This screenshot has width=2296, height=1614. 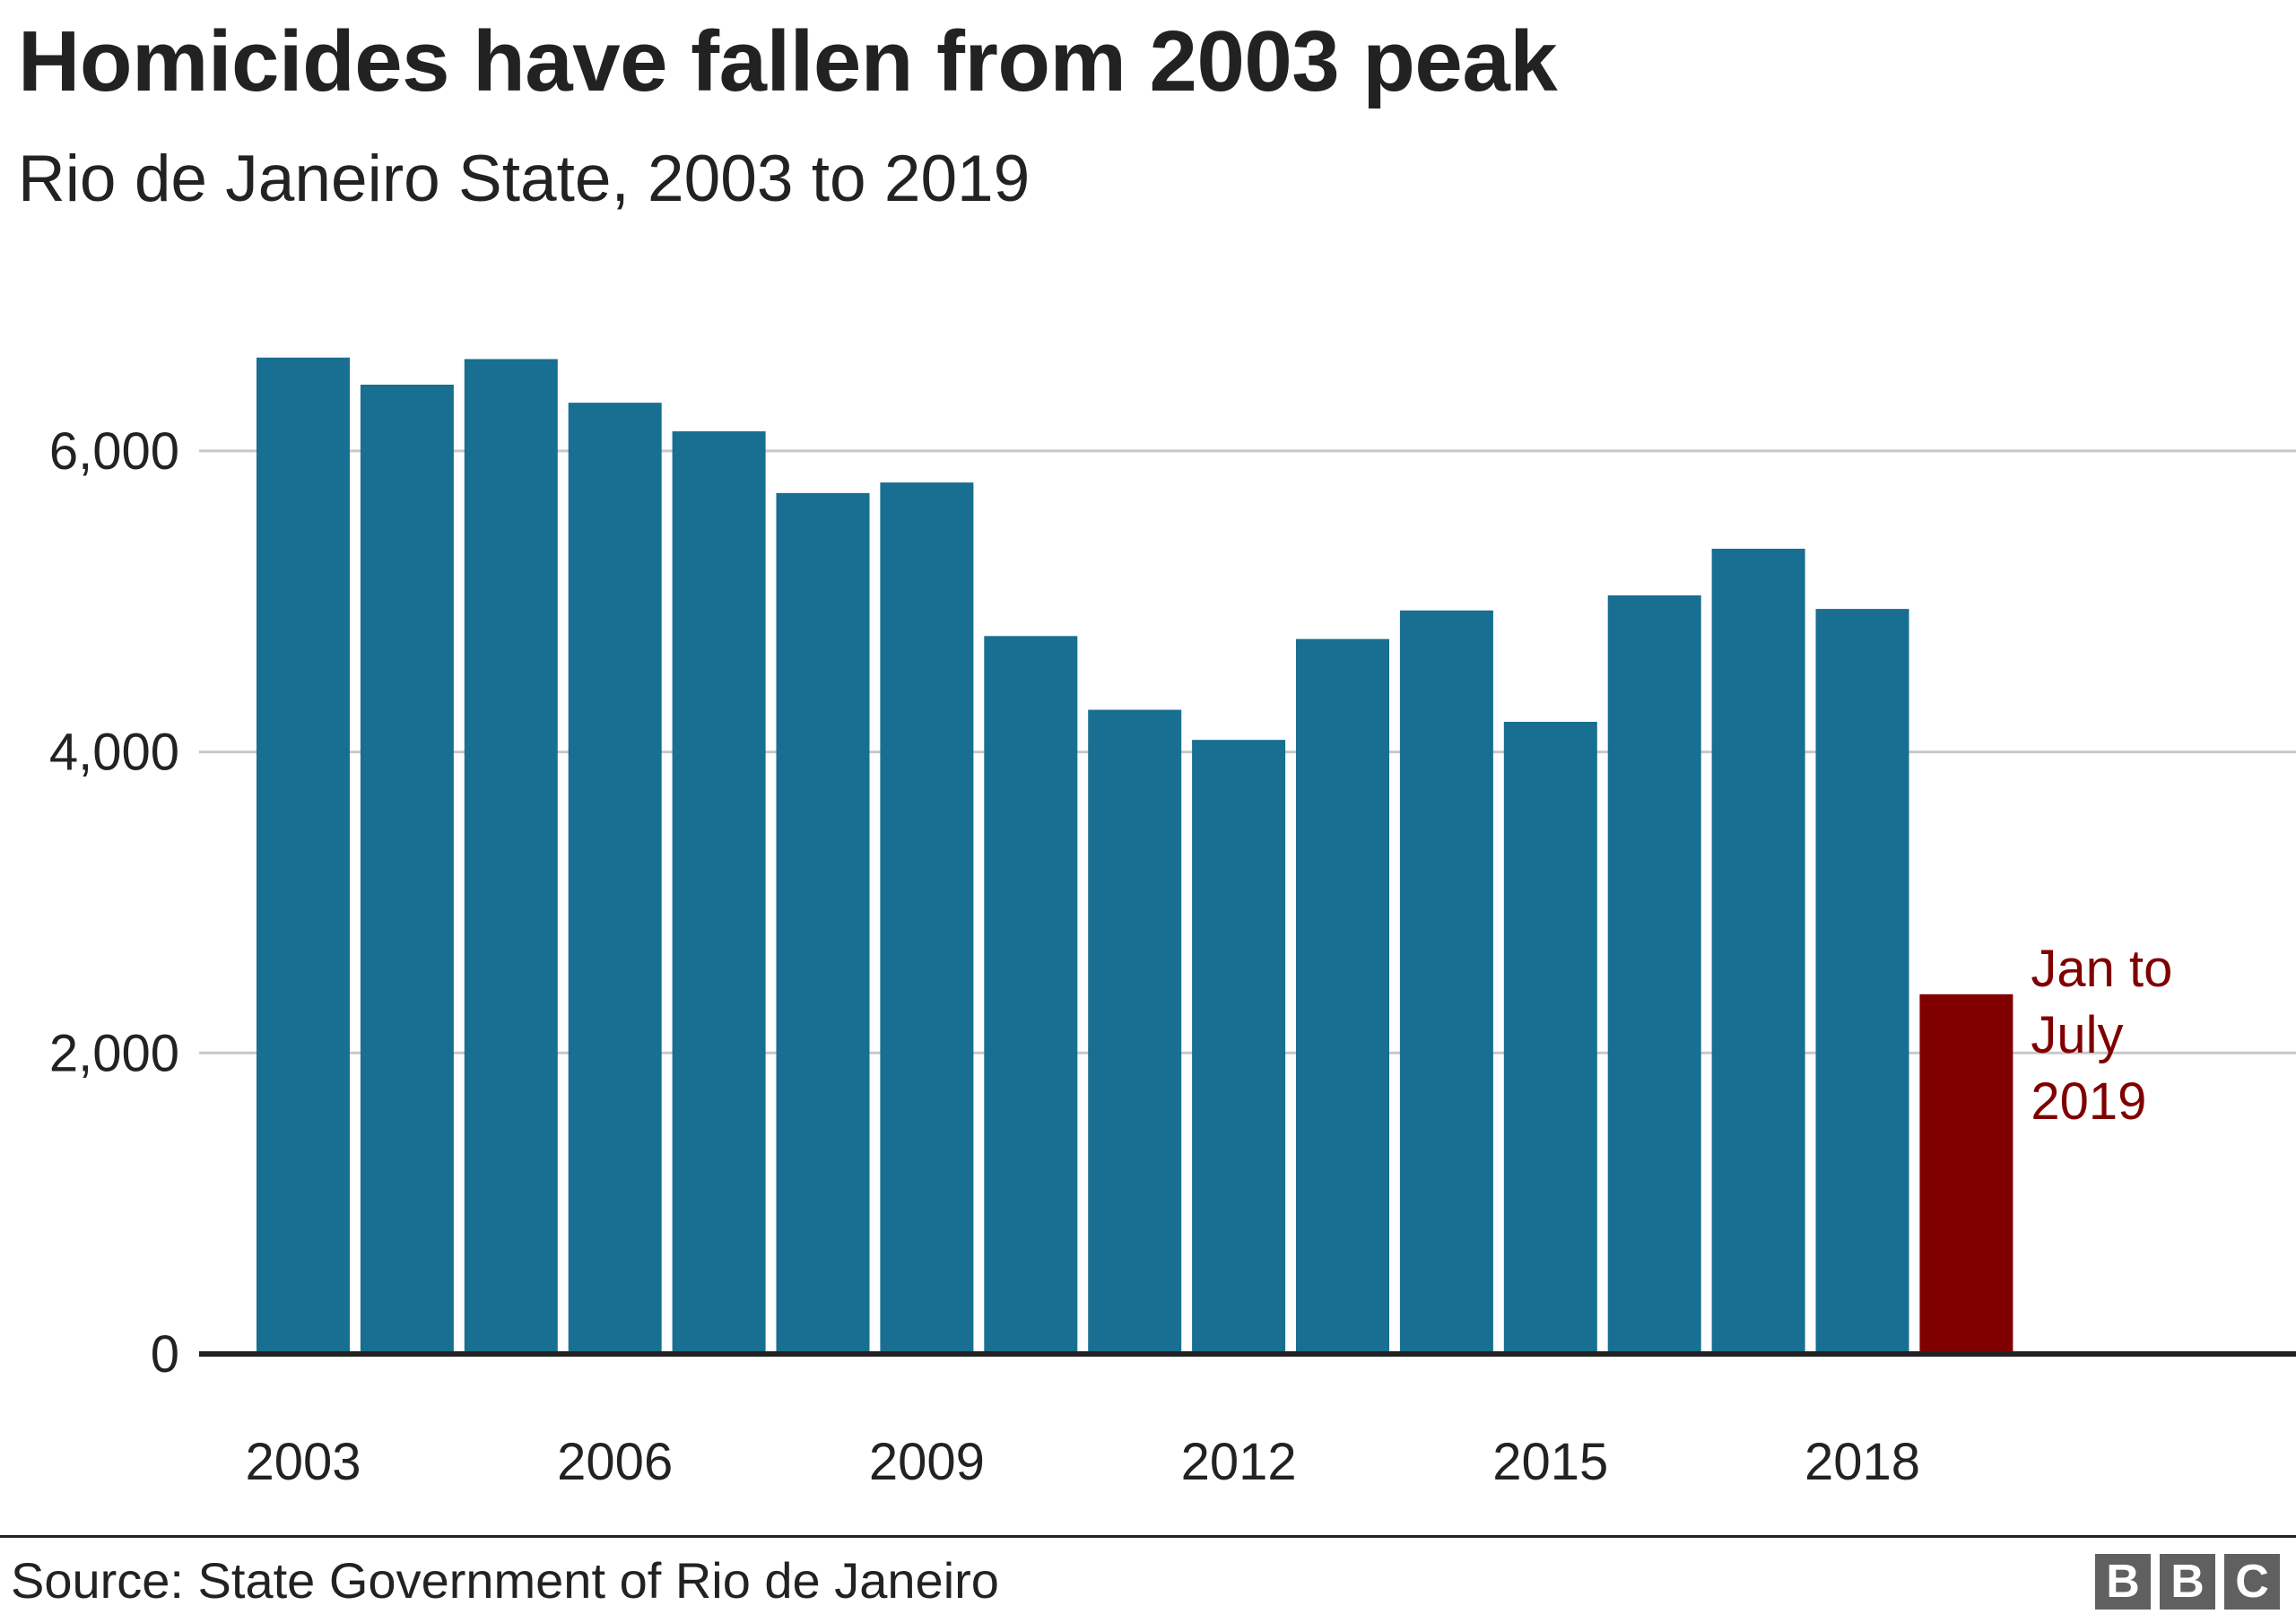 I want to click on bar-2009, so click(x=927, y=918).